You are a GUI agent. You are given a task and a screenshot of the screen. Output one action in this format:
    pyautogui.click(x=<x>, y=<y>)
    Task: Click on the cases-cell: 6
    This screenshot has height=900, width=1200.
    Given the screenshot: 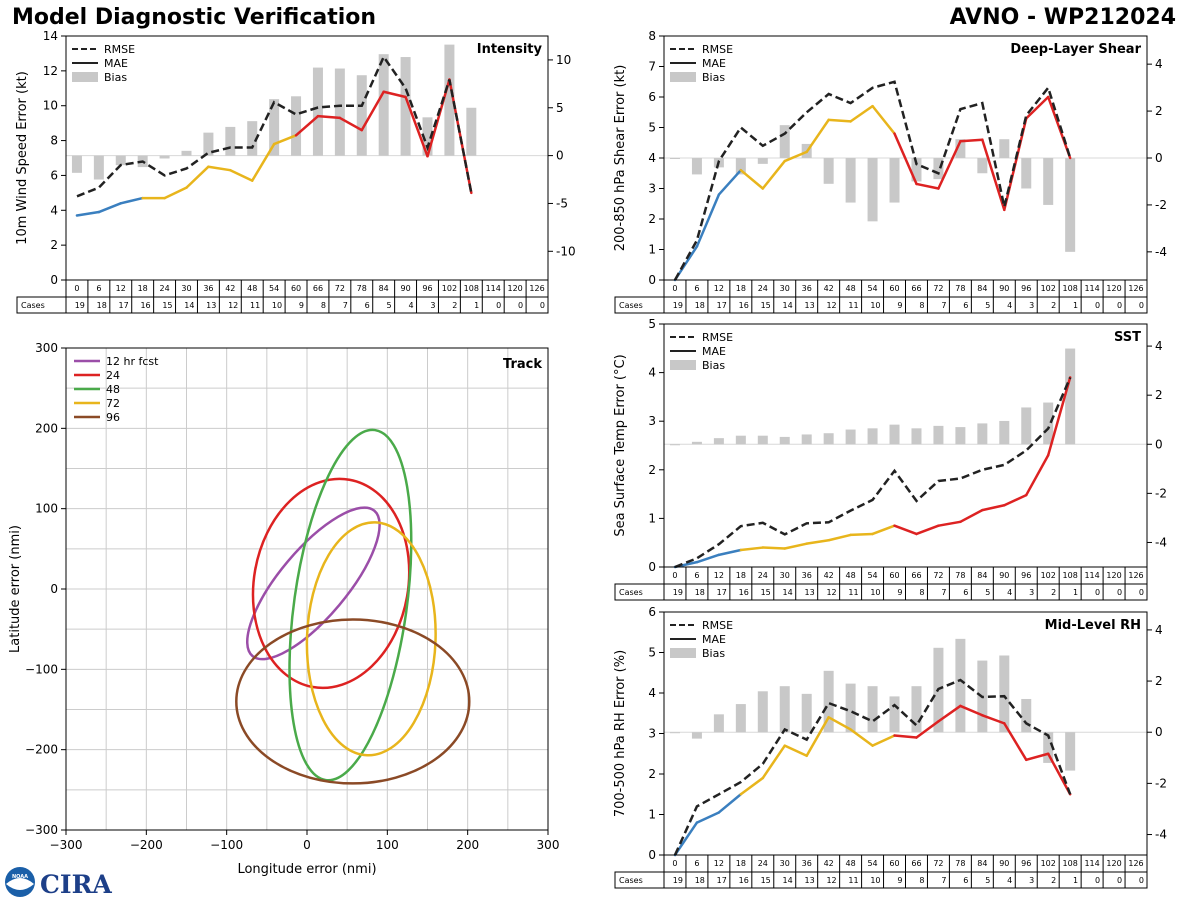 What is the action you would take?
    pyautogui.click(x=965, y=592)
    